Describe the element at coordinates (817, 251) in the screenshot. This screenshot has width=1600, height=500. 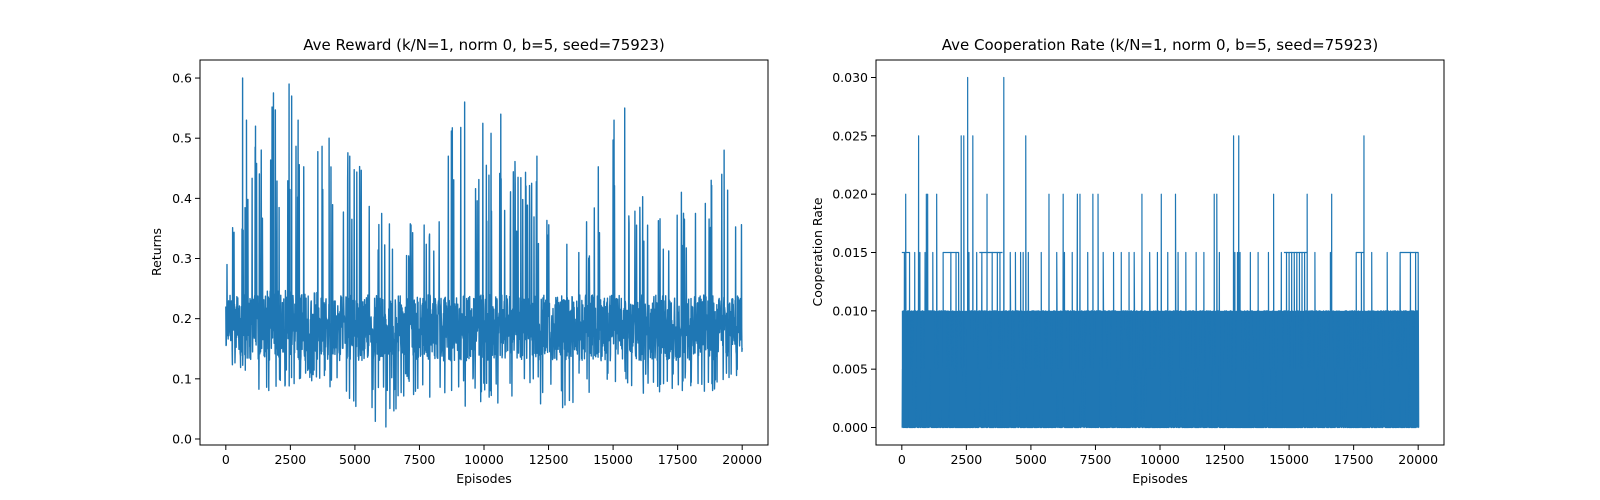
I see `cooperation-y-axis-label: Cooperation Rate` at that location.